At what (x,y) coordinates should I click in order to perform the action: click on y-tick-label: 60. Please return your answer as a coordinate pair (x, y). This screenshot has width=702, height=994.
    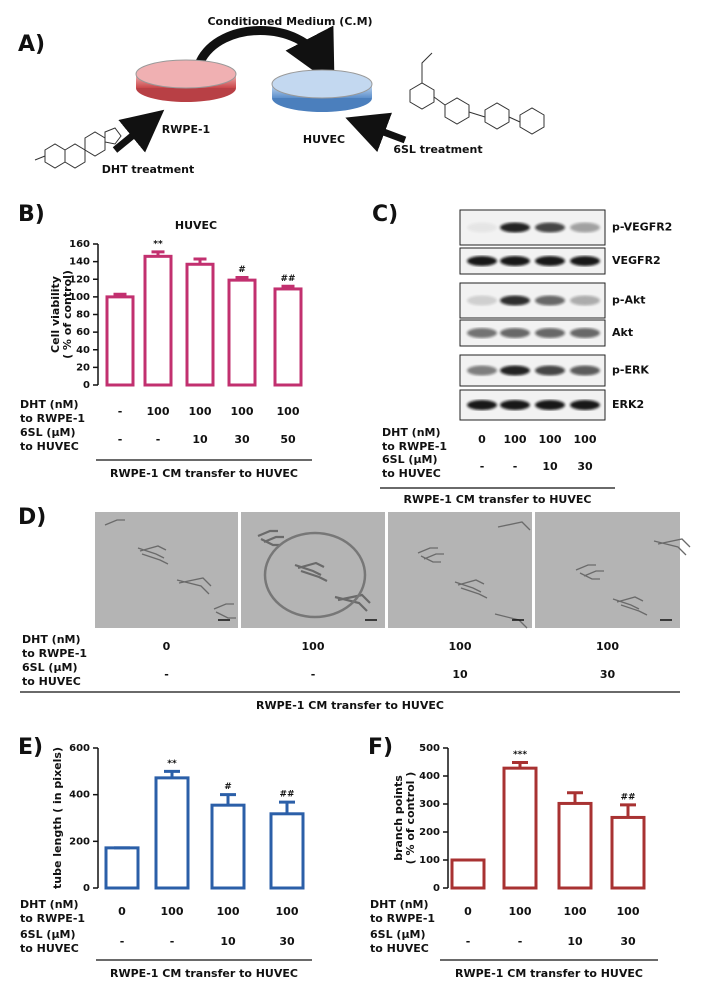
    Looking at the image, I should click on (83, 332).